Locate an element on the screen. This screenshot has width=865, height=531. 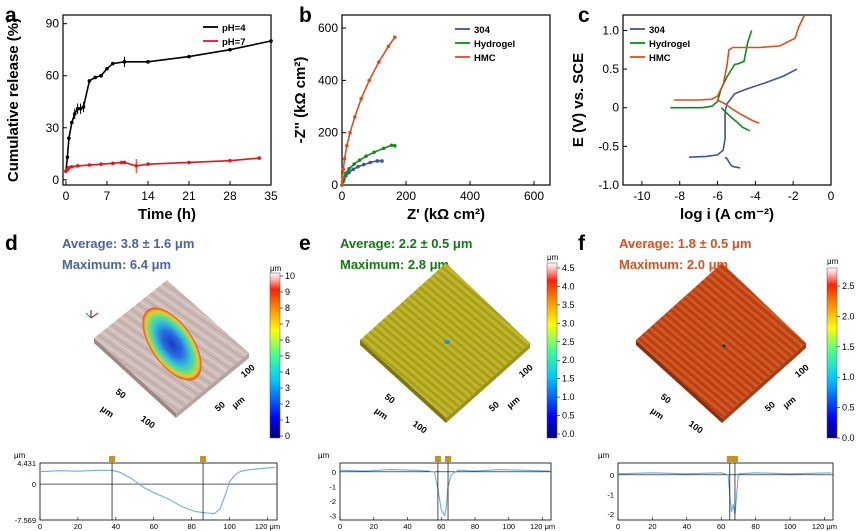
afm-axis-tick-f-50-left: 50 is located at coordinates (666, 399).